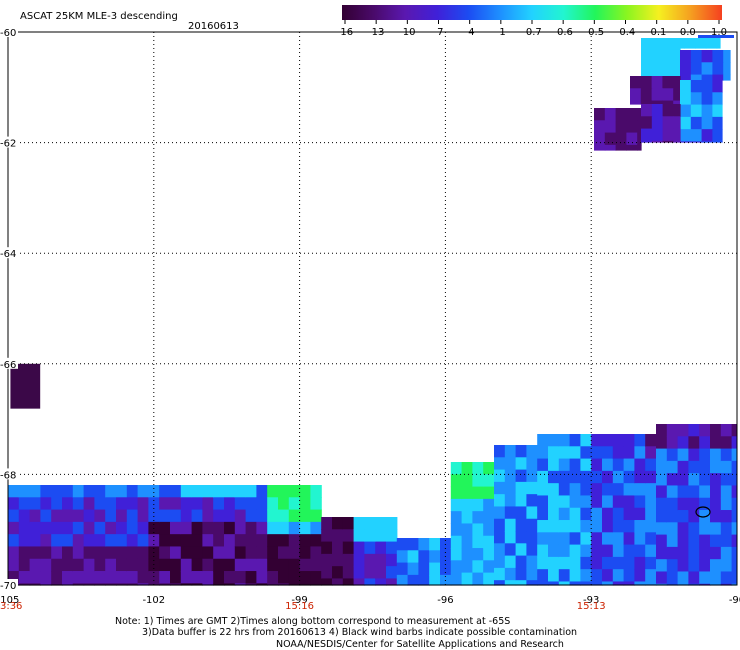  Describe the element at coordinates (8, 586) in the screenshot. I see `lat-tick-label: -70` at that location.